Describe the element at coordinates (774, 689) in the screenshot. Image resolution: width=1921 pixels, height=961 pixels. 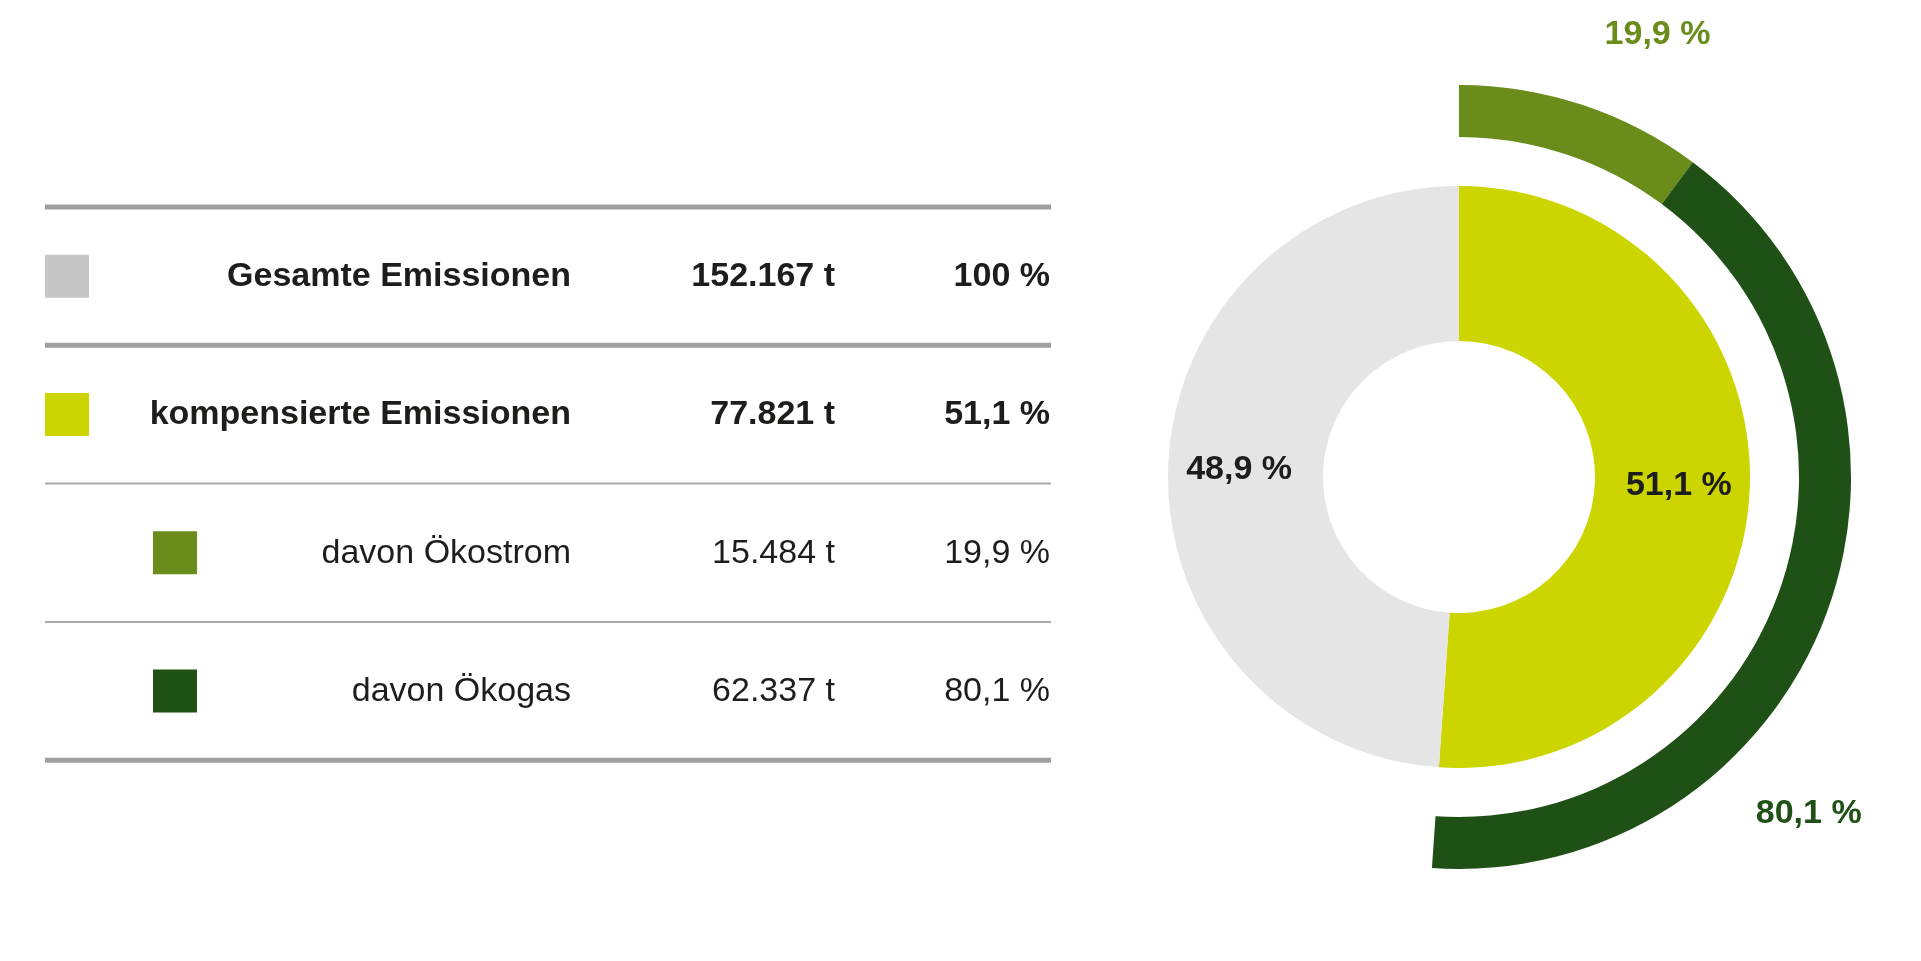
I see `data-label: 62.337 t` at that location.